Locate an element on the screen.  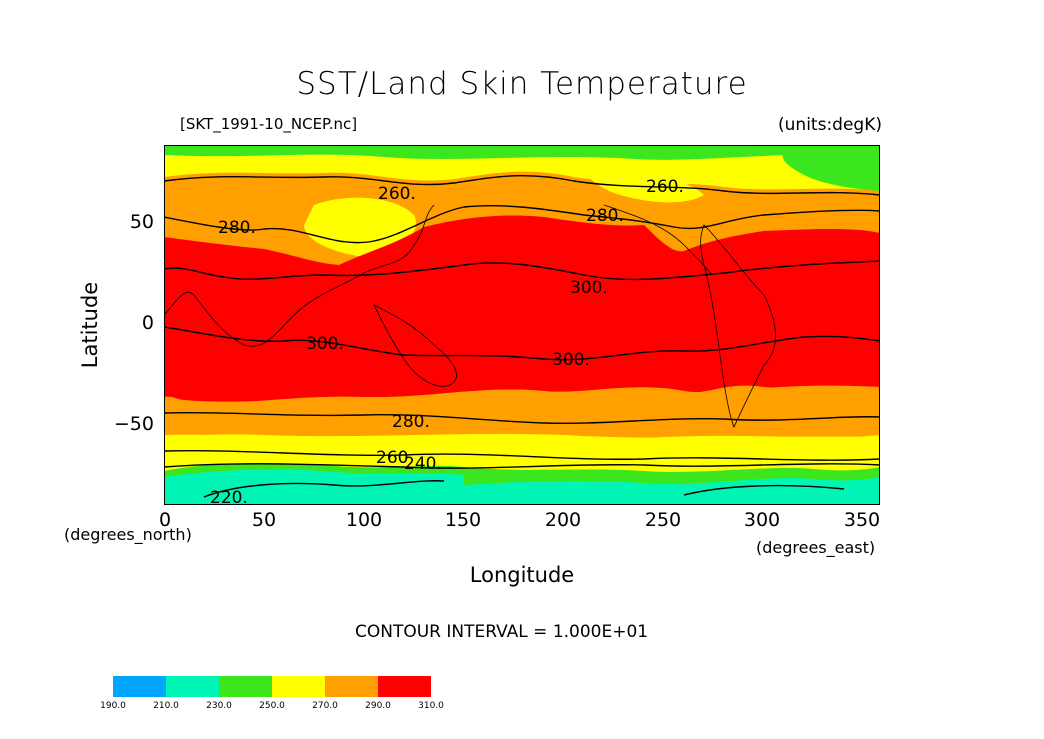
x-tick-300: 300 is located at coordinates (762, 520).